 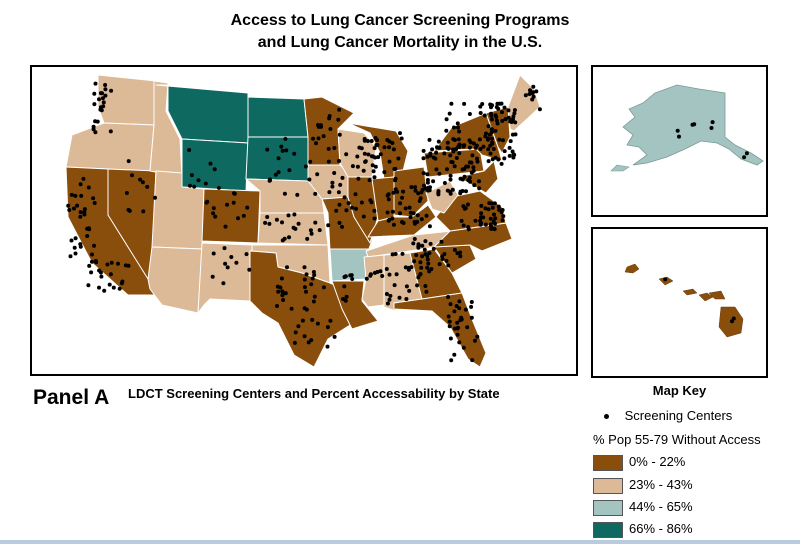 I want to click on state-washington, so click(x=127, y=100).